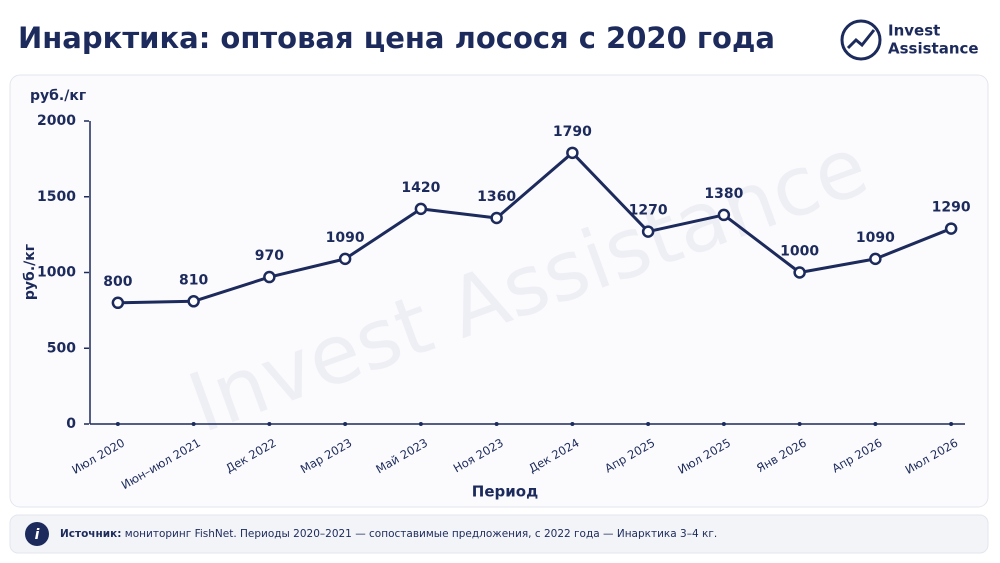  Describe the element at coordinates (71, 424) in the screenshot. I see `y-tick-label: 0` at that location.